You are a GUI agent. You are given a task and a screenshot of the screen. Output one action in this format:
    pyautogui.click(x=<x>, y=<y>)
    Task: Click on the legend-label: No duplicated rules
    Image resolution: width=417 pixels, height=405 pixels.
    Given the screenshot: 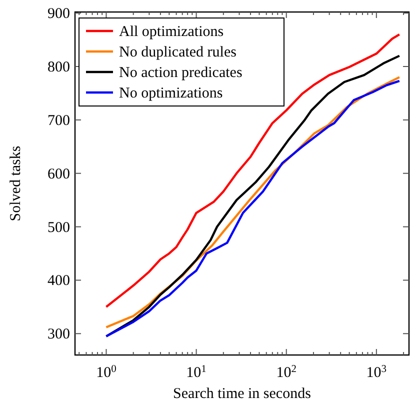 What is the action you would take?
    pyautogui.click(x=178, y=52)
    